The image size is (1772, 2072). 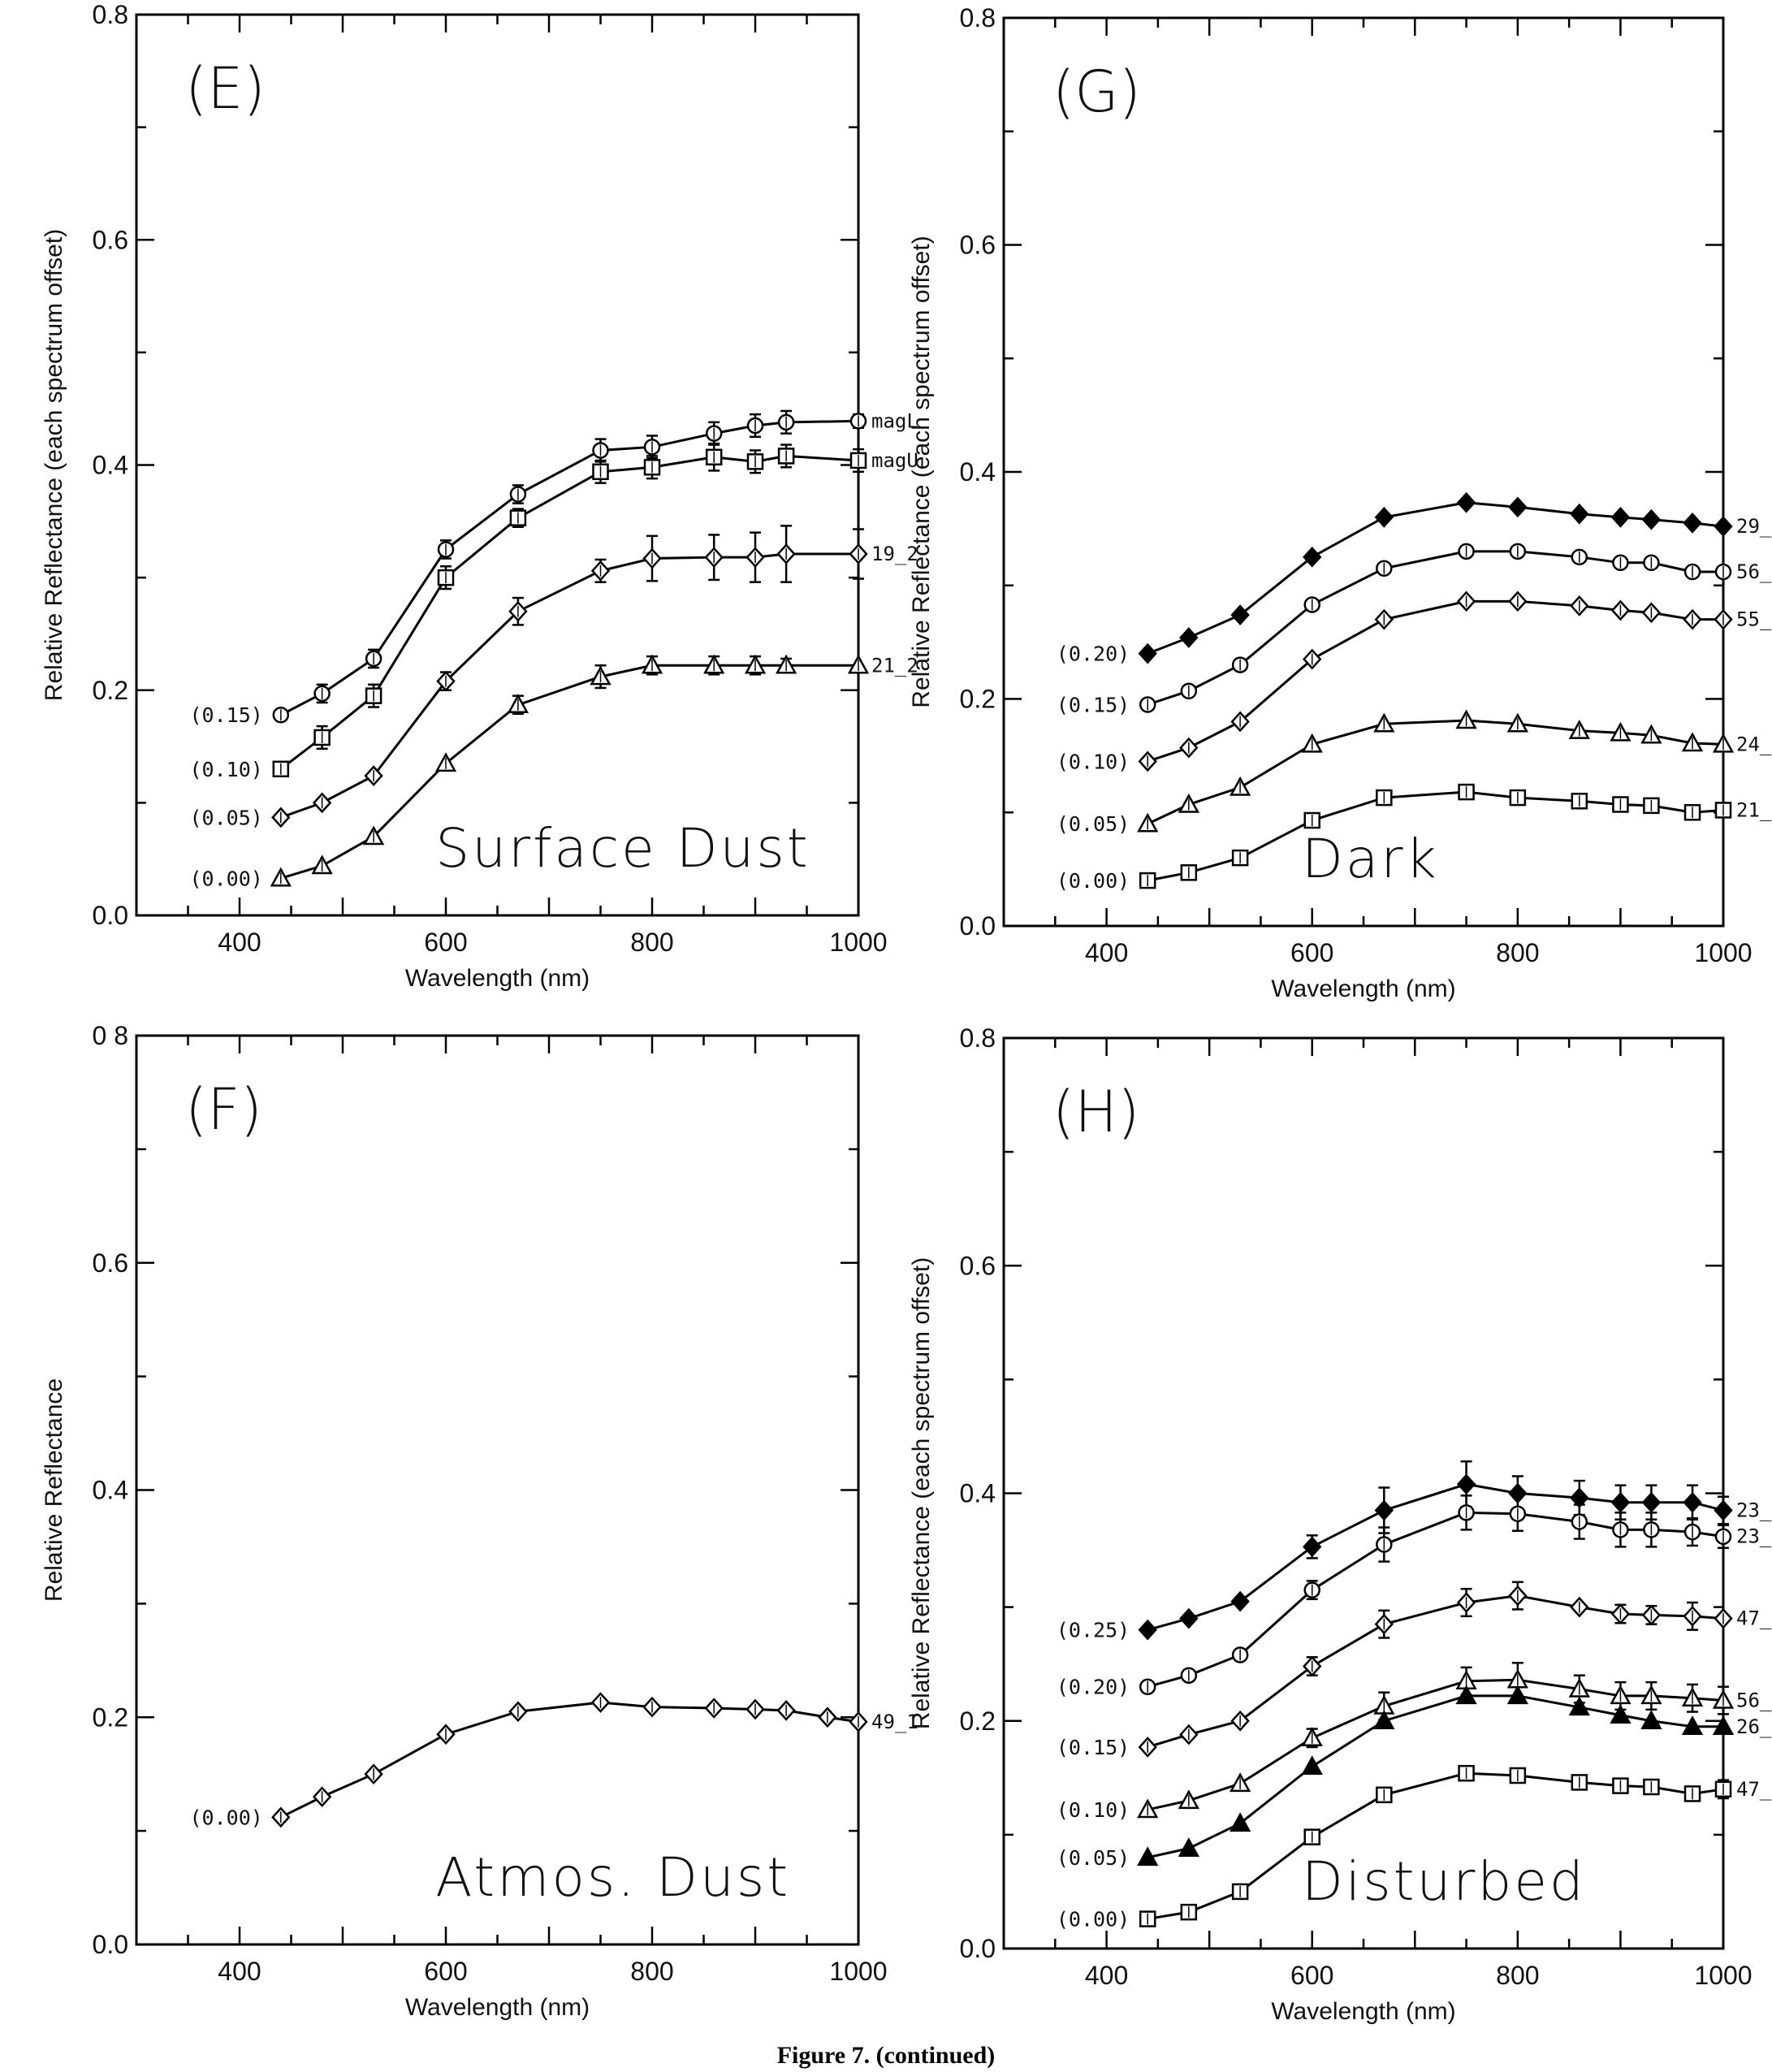 What do you see at coordinates (225, 88) in the screenshot?
I see `panel-label: (E)` at bounding box center [225, 88].